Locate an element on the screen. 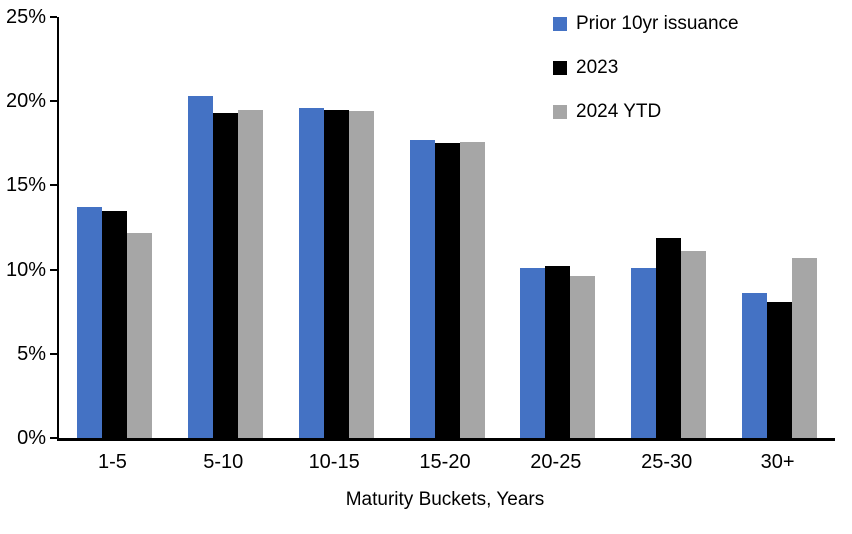  y-axis-tick-label: 5% is located at coordinates (31, 353).